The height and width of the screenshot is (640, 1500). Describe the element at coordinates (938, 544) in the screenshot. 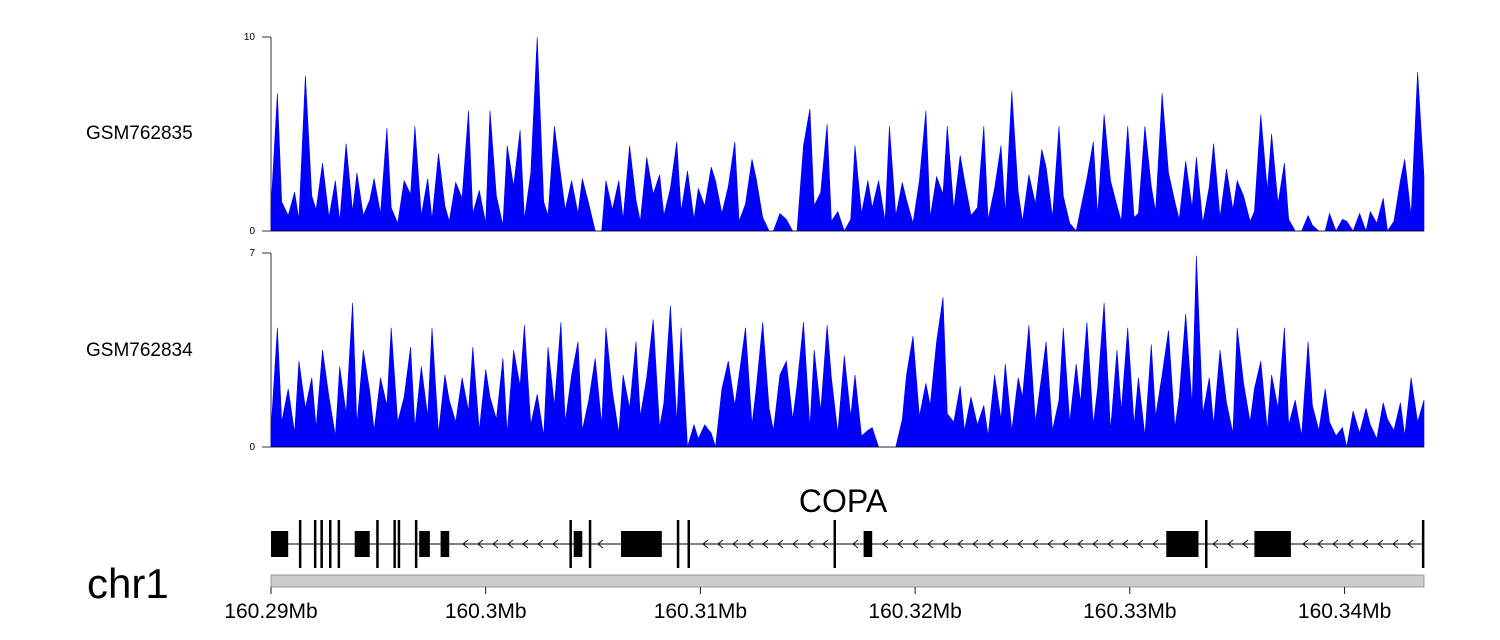

I see `strand-arrows` at that location.